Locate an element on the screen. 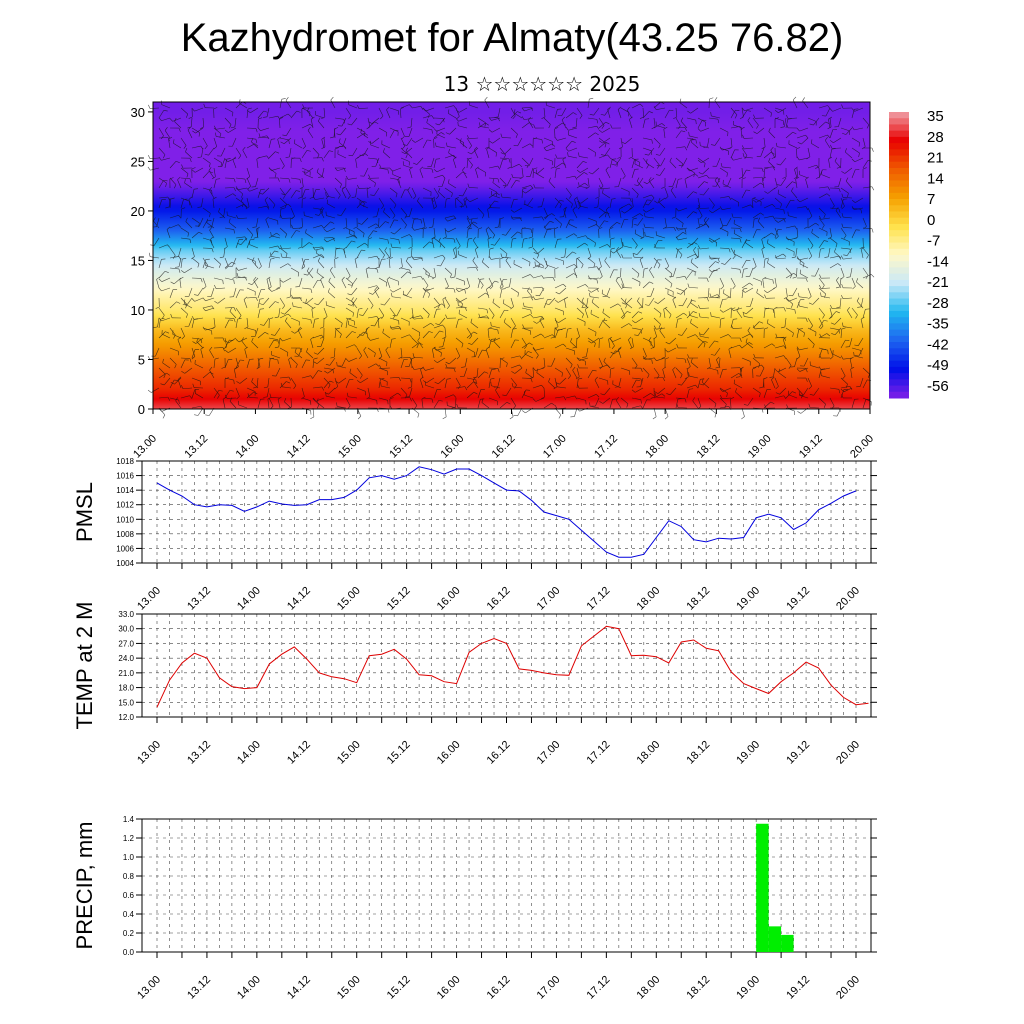 The image size is (1024, 1024). y-axis-label: PMSL is located at coordinates (84, 512).